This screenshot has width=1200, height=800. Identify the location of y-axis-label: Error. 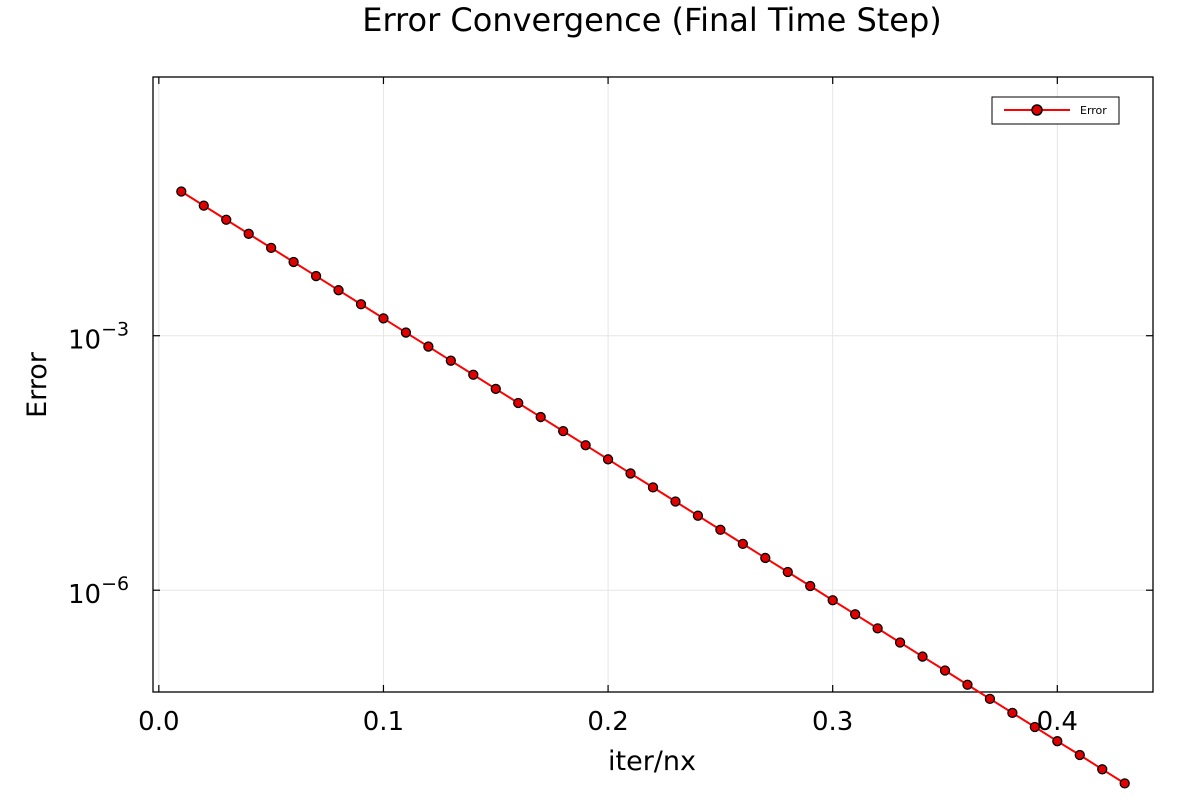
(37, 384).